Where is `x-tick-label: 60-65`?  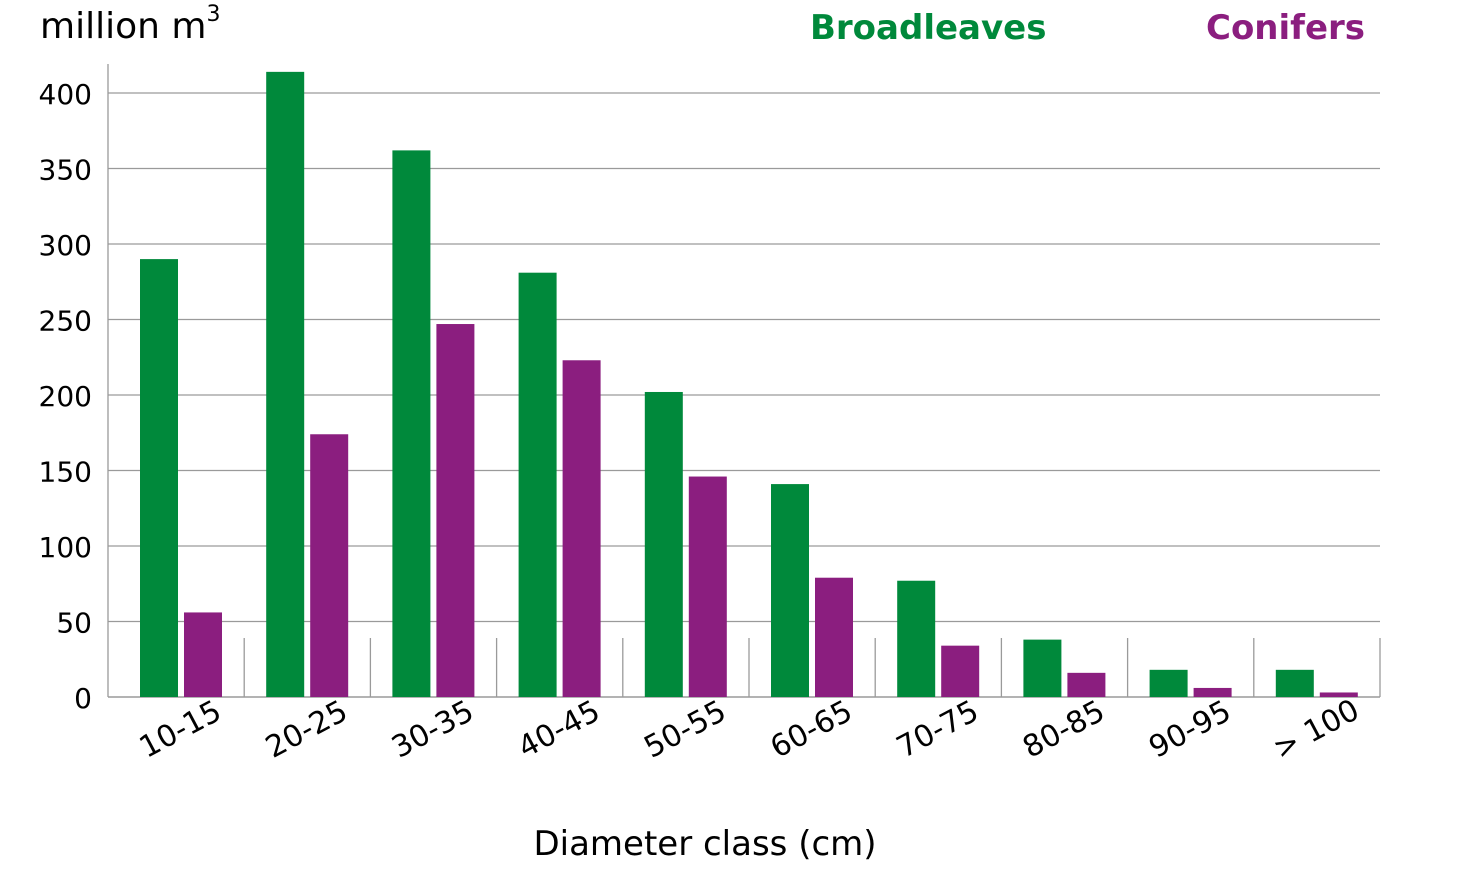
x-tick-label: 60-65 is located at coordinates (811, 730).